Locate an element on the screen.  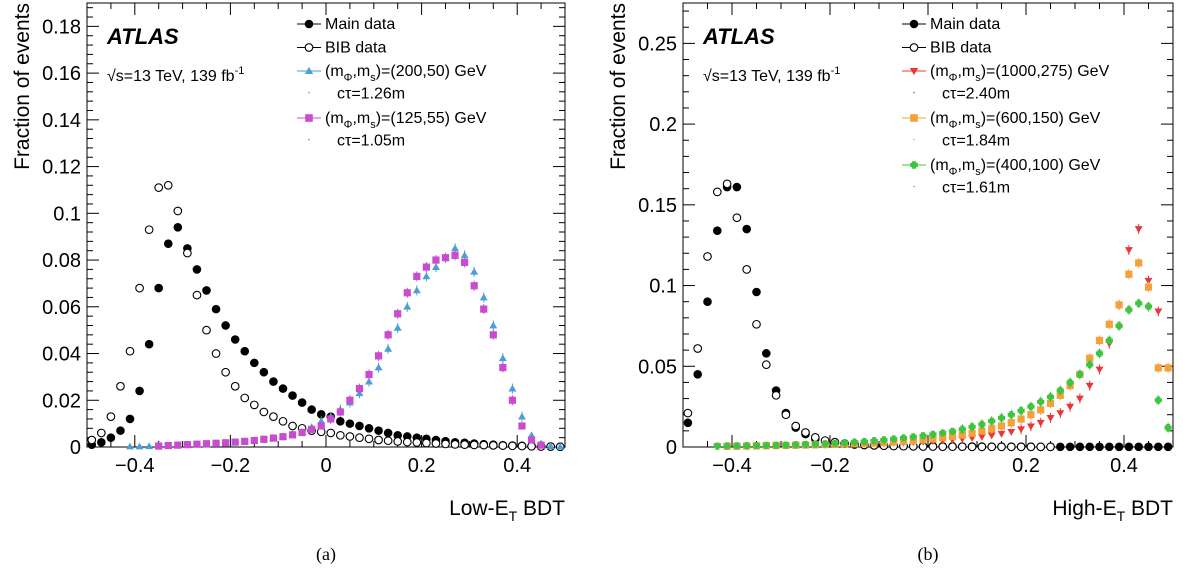
legend-entry: (mΦ,ms)=(125,55) GeV cτ=1.05m is located at coordinates (392, 130).